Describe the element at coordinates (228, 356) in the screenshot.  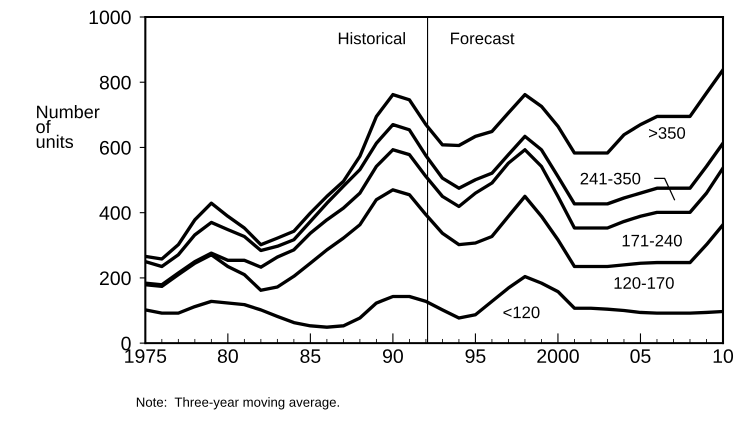
I see `x-tick-label: 80` at that location.